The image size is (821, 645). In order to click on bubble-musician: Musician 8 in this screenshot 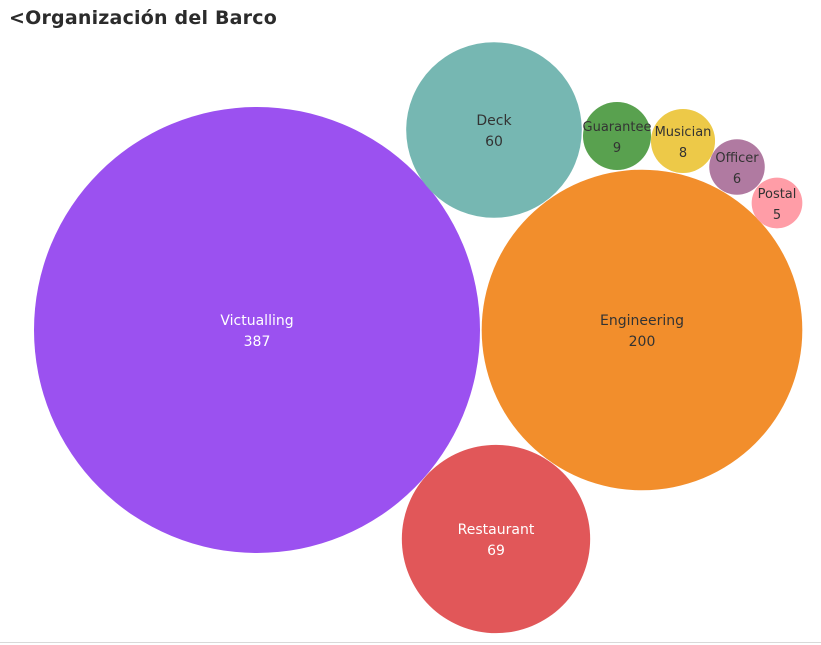, I will do `click(683, 141)`.